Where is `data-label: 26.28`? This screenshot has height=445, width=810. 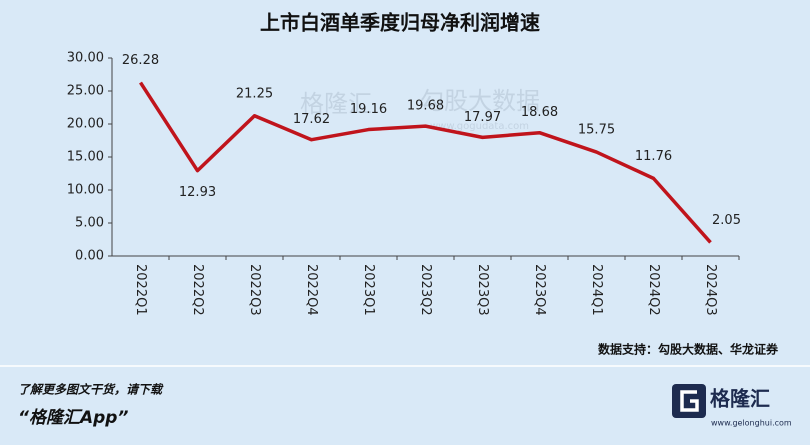
data-label: 26.28 is located at coordinates (140, 60).